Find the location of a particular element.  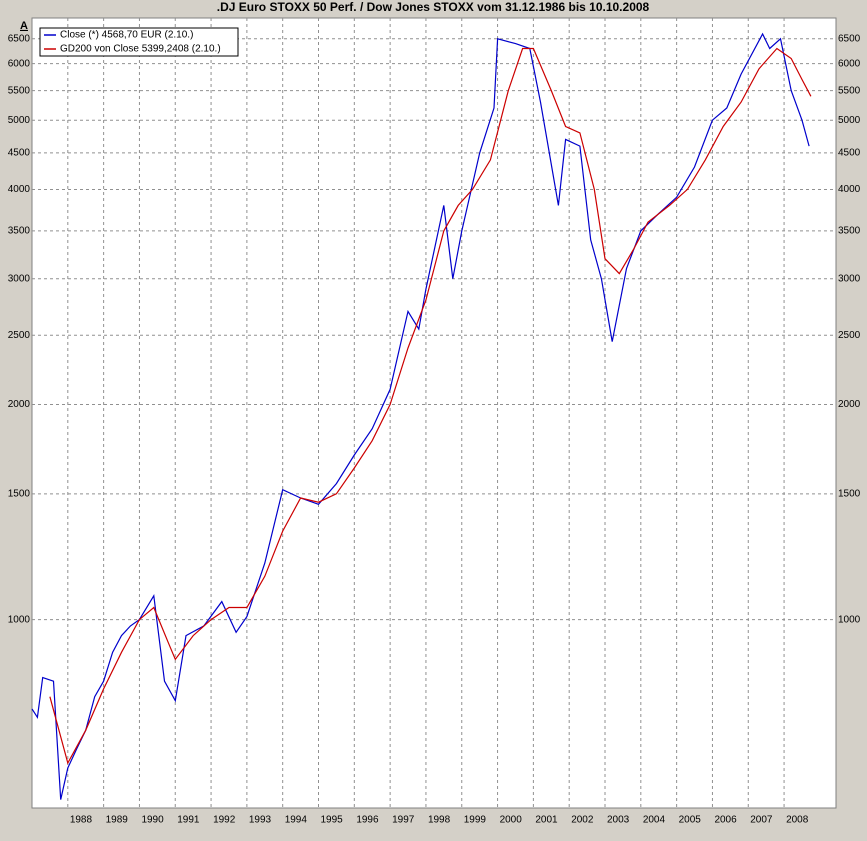

y-tick-label: 1500 is located at coordinates (19, 493).